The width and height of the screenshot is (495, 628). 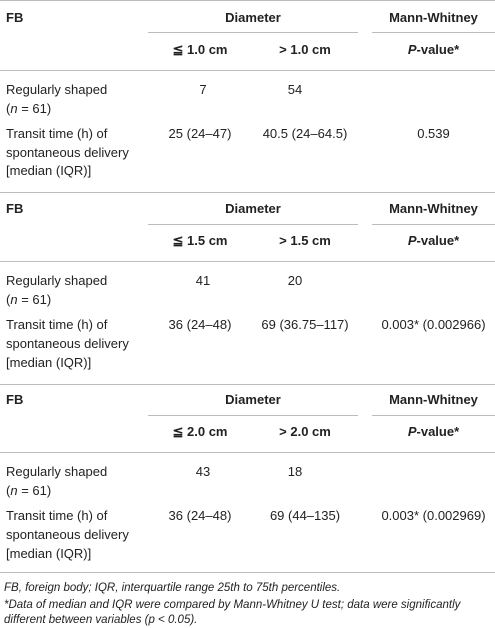 What do you see at coordinates (305, 240) in the screenshot?
I see `subheader-large-diameter: > 1.5 cm` at bounding box center [305, 240].